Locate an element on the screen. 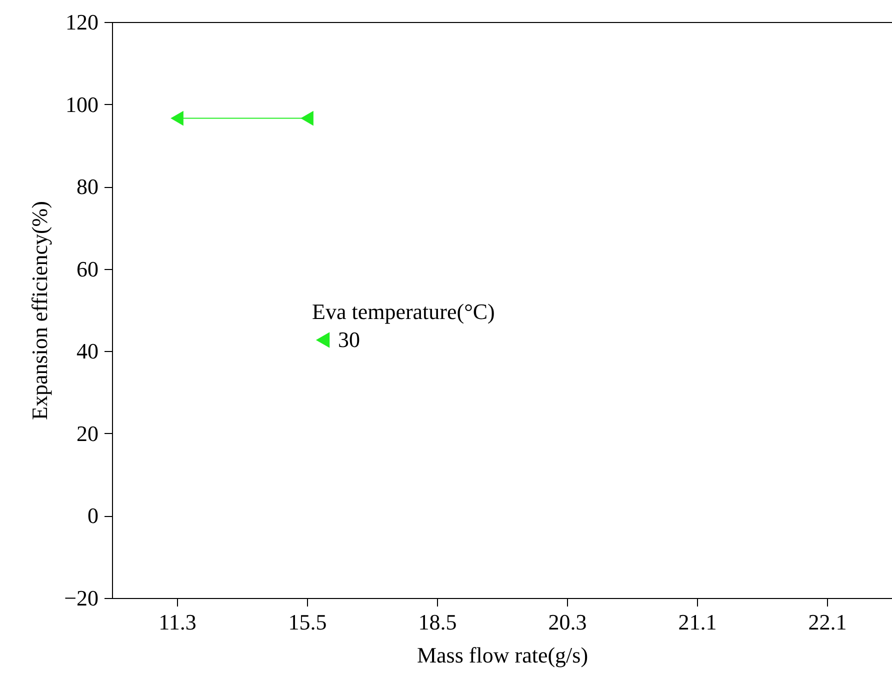 This screenshot has width=892, height=679. x-tick-label: 22.1 is located at coordinates (827, 622).